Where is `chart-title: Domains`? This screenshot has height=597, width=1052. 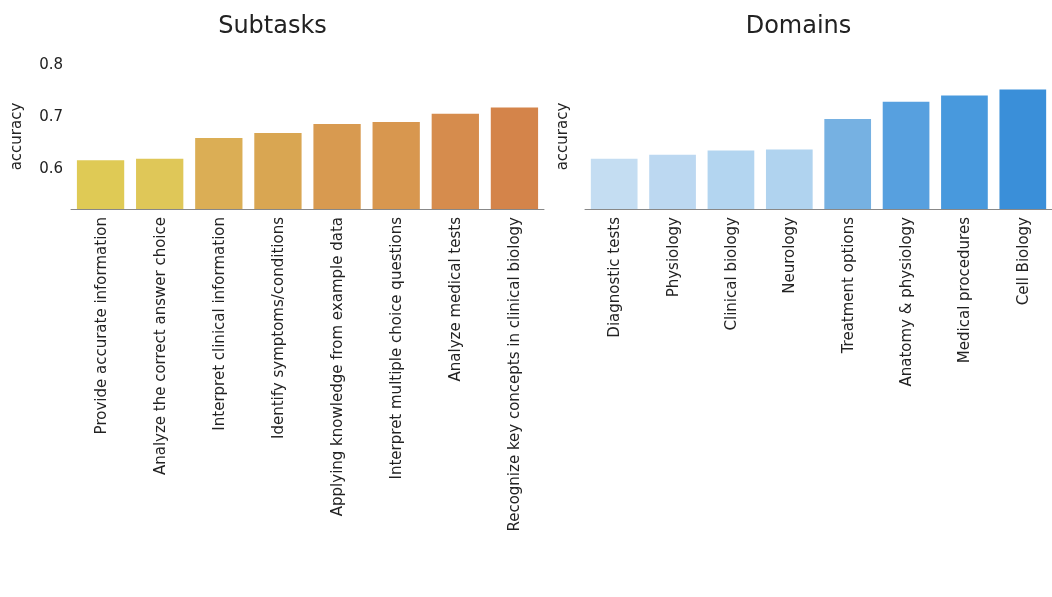 chart-title: Domains is located at coordinates (798, 25).